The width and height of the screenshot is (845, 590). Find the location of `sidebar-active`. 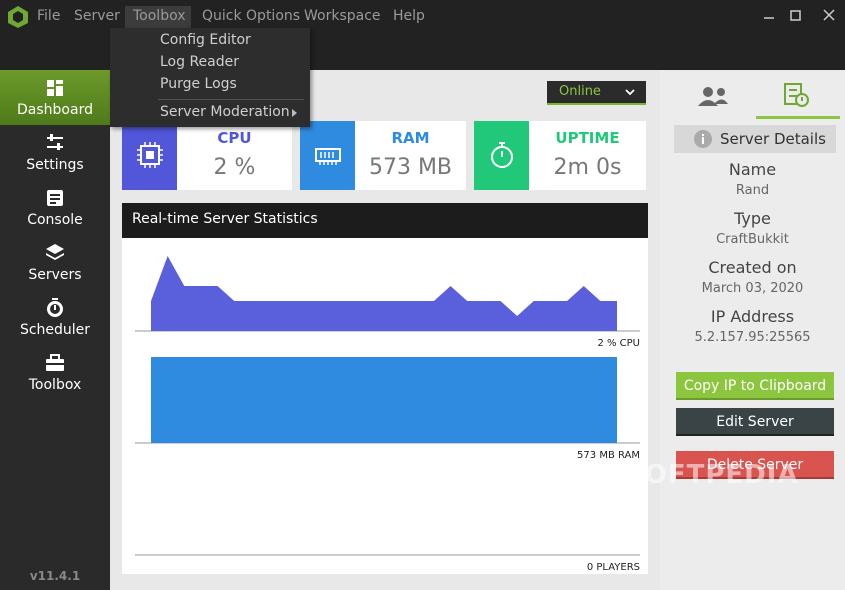

sidebar-active is located at coordinates (55, 97).